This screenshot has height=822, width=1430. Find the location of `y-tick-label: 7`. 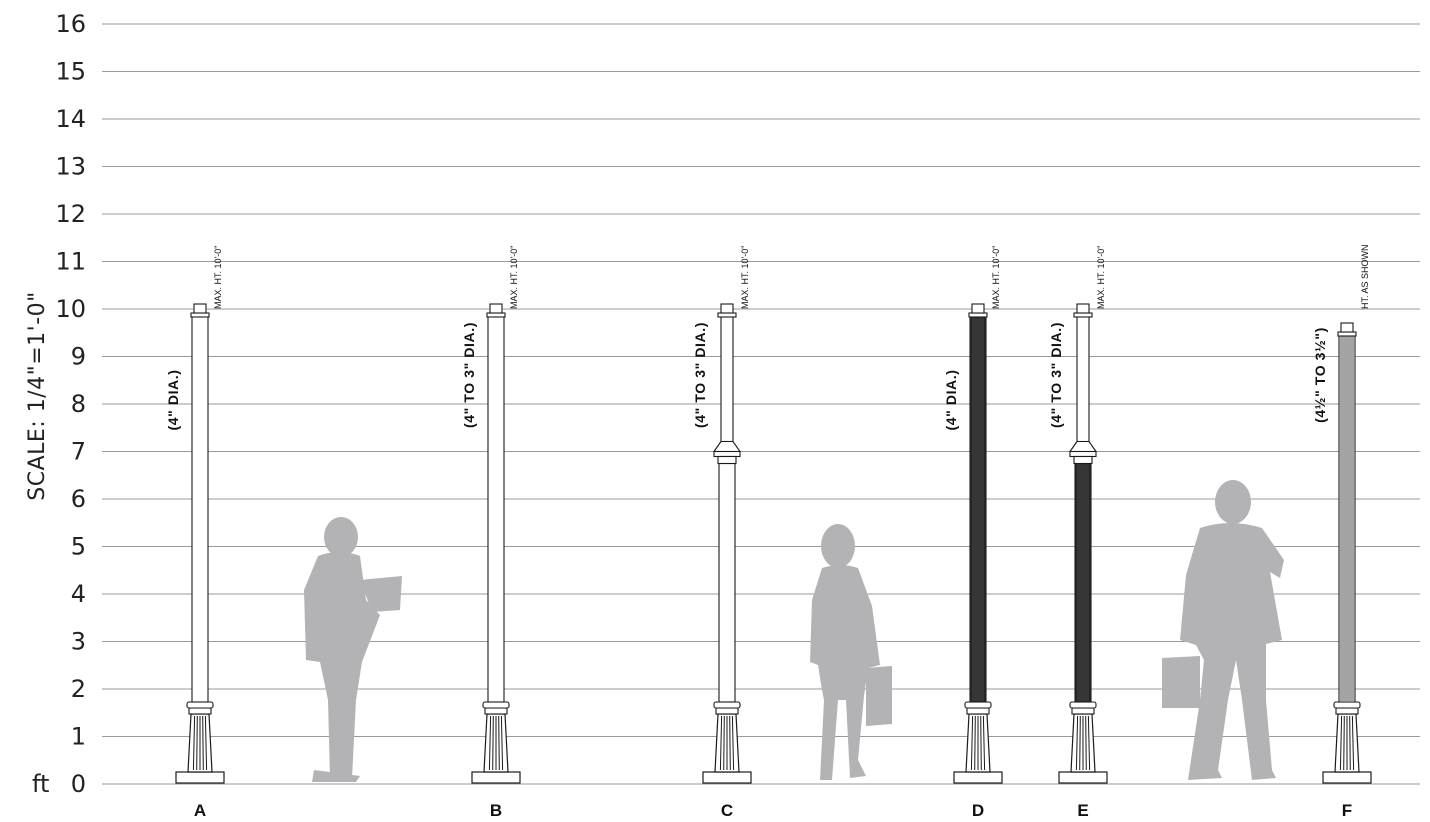

y-tick-label: 7 is located at coordinates (78, 452).